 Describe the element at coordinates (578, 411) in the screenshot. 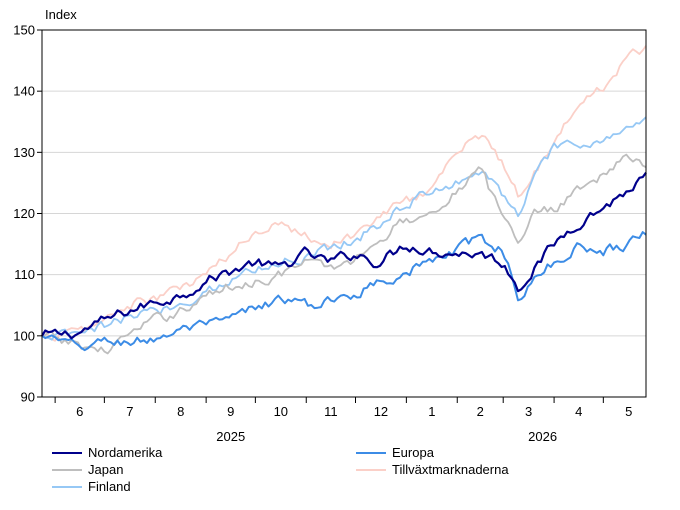

I see `x-tick-label: 4` at that location.